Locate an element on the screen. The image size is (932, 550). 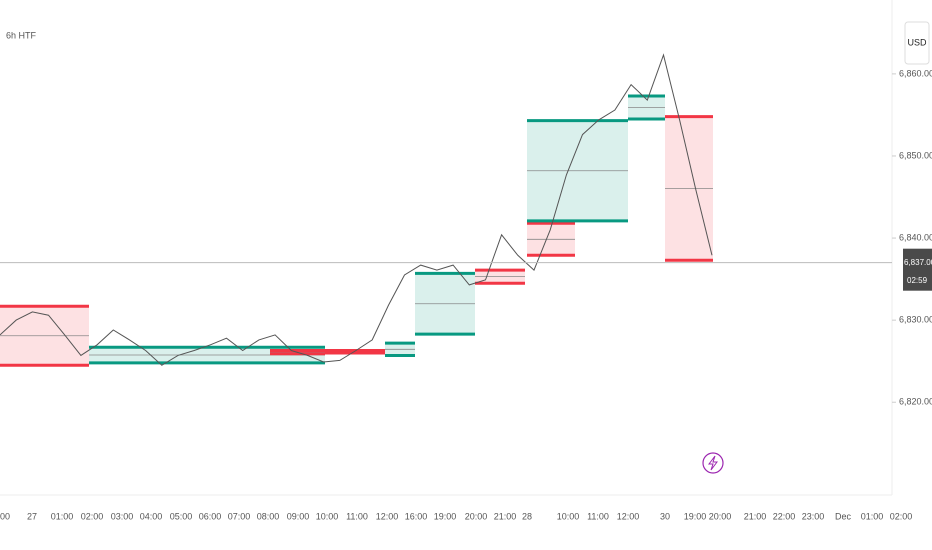
event-bolt is located at coordinates (713, 463).